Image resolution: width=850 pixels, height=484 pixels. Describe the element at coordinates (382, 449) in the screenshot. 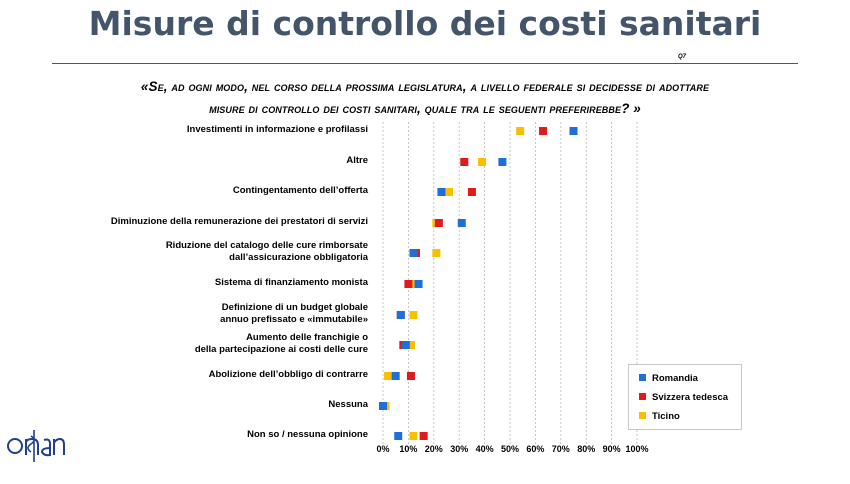

I see `x-tick-label: 0%` at that location.